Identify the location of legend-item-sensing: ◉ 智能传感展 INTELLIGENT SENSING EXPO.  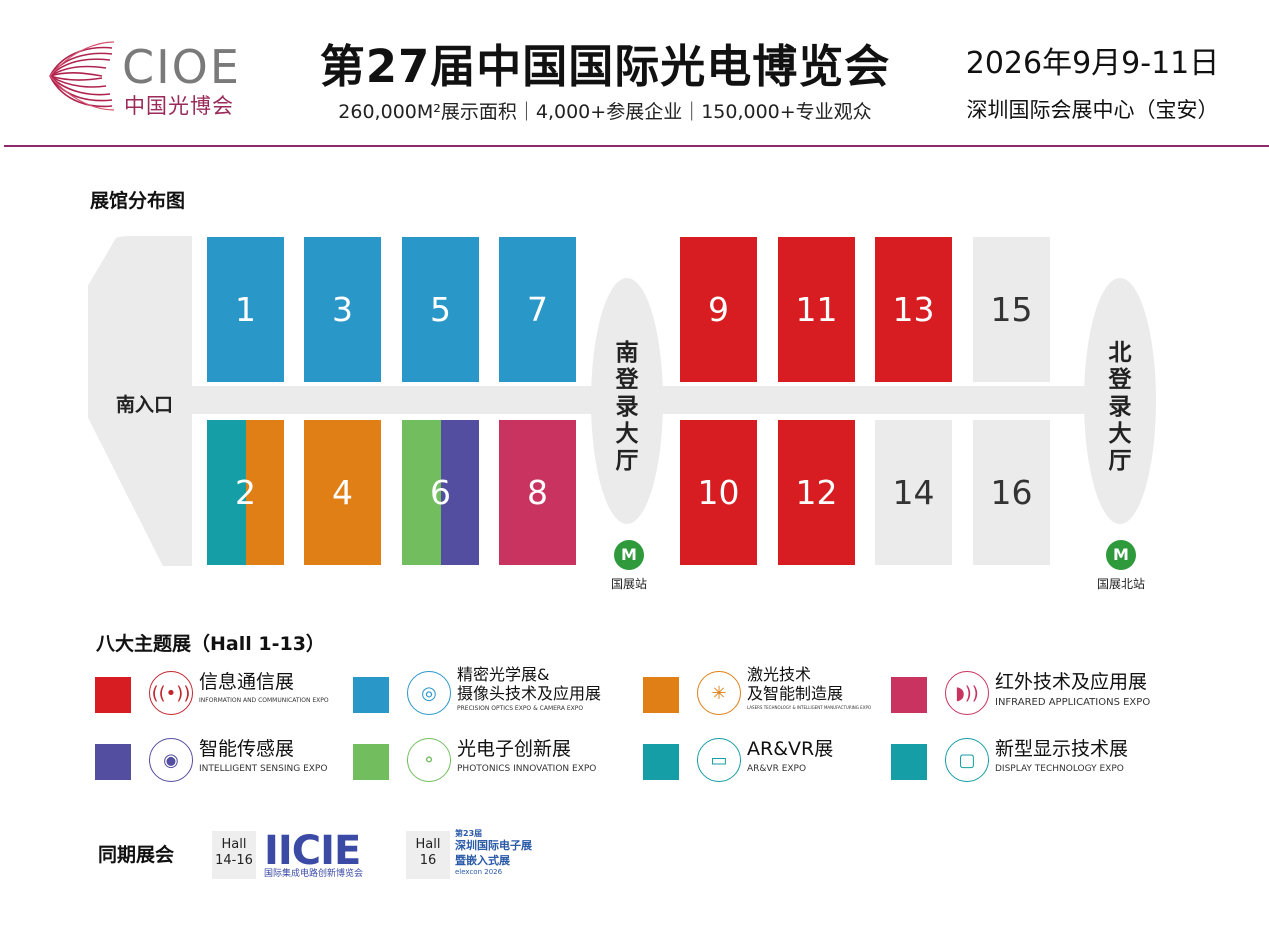
(215, 761).